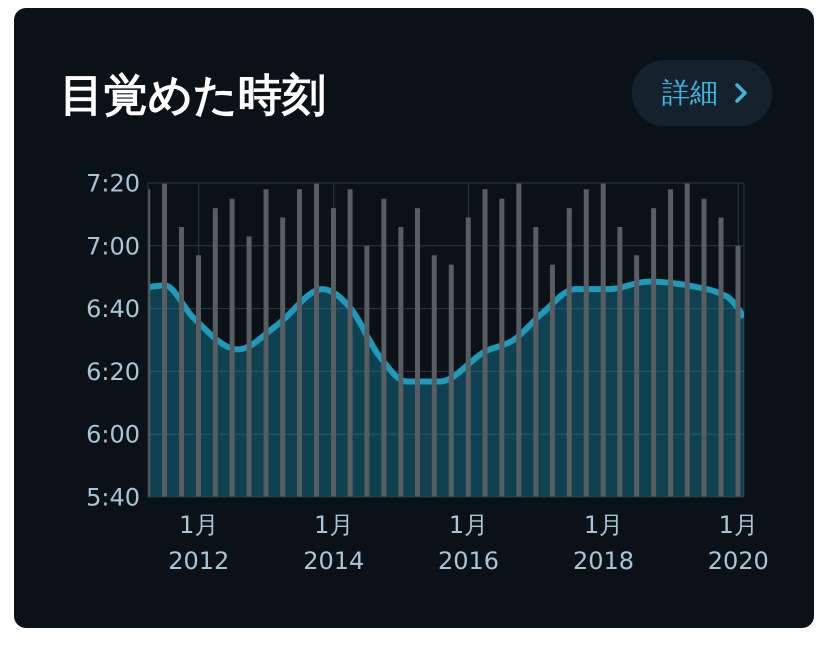  What do you see at coordinates (113, 372) in the screenshot?
I see `y-tick-label: 6:20` at bounding box center [113, 372].